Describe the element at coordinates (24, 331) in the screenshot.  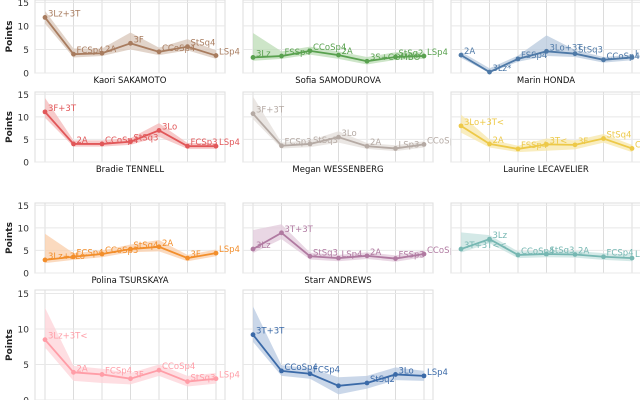
I see `y-tick-label: 10` at that location.